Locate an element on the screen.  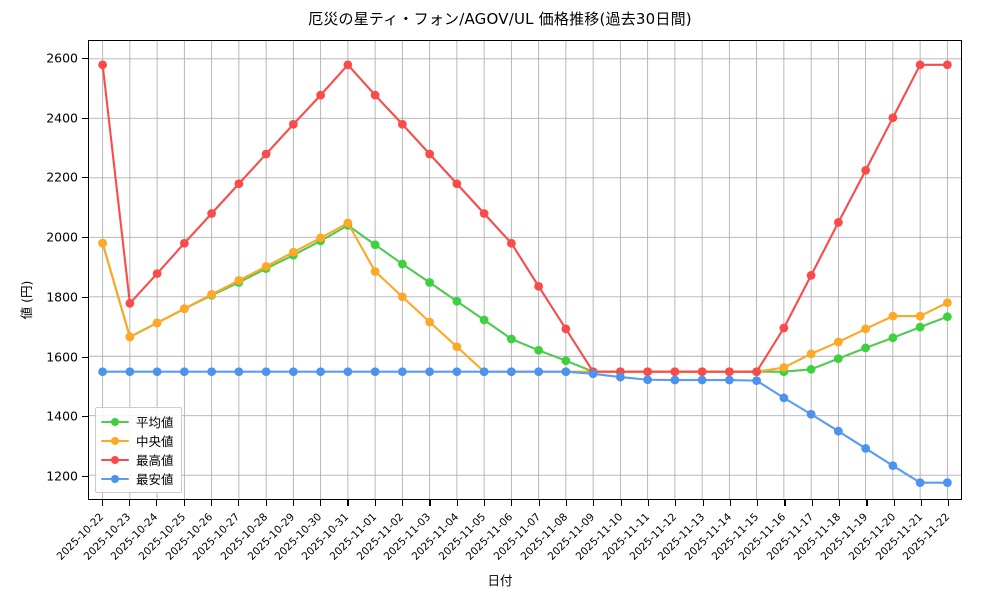
y-tick-label: 1200 is located at coordinates (62, 476).